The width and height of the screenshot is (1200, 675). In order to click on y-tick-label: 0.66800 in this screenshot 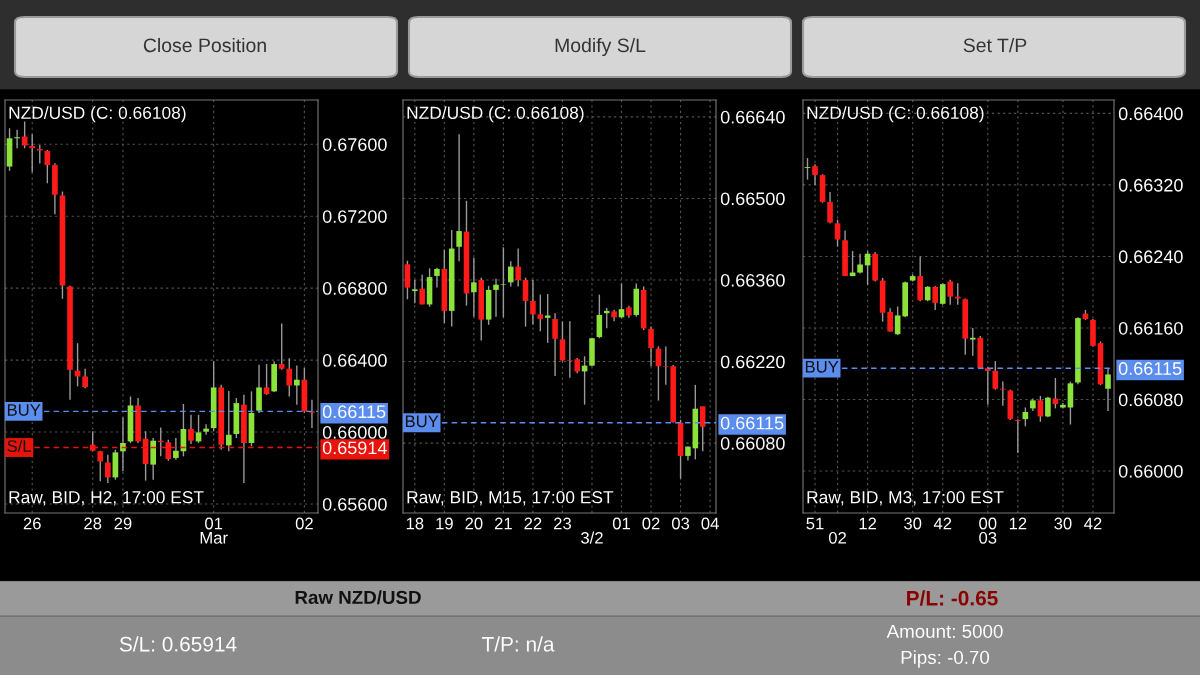, I will do `click(354, 288)`.